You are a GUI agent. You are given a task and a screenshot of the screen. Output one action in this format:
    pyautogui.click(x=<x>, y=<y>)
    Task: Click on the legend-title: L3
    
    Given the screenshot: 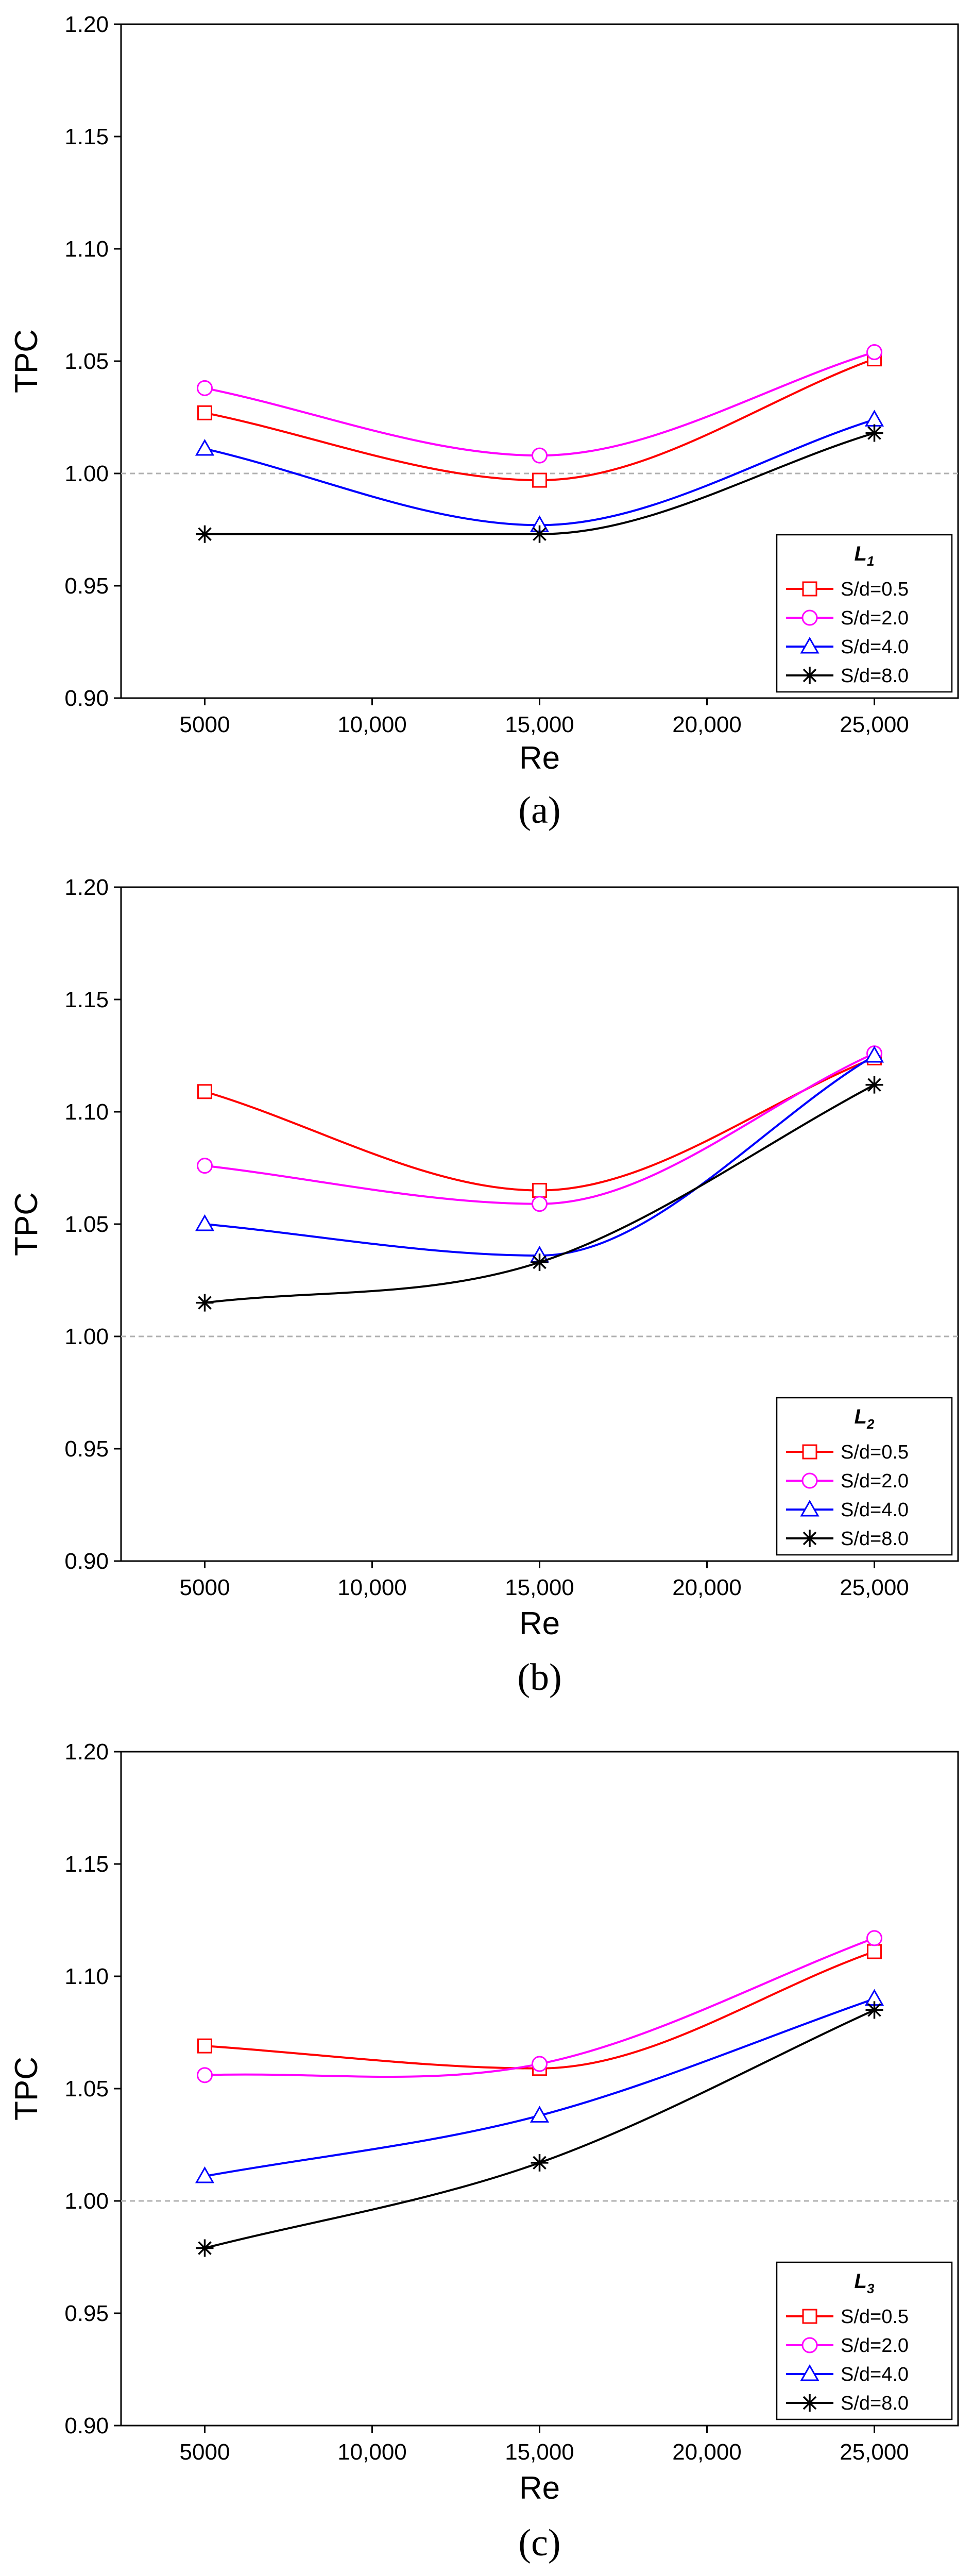 What is the action you would take?
    pyautogui.click(x=865, y=2283)
    